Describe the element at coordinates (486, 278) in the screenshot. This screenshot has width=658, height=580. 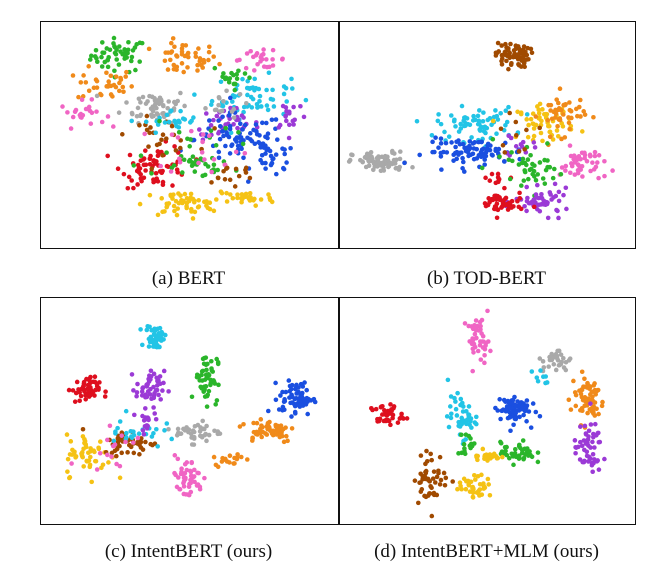
I see `caption-tod-bert: (b) TOD-BERT` at that location.